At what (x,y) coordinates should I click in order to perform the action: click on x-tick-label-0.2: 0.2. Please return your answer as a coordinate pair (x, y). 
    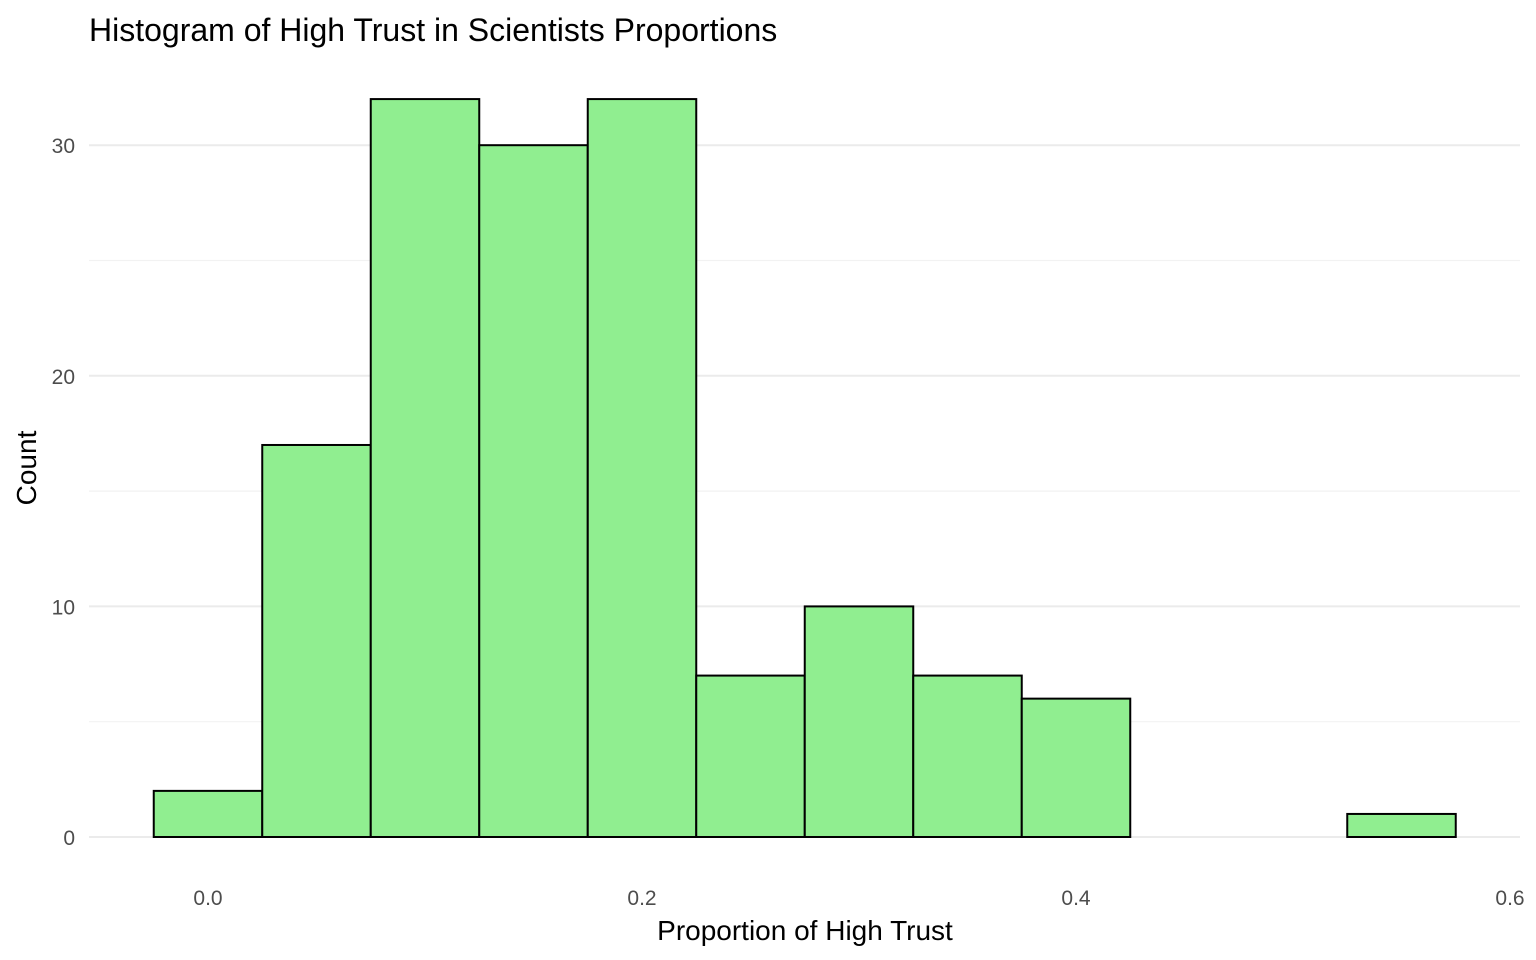
    Looking at the image, I should click on (641, 898).